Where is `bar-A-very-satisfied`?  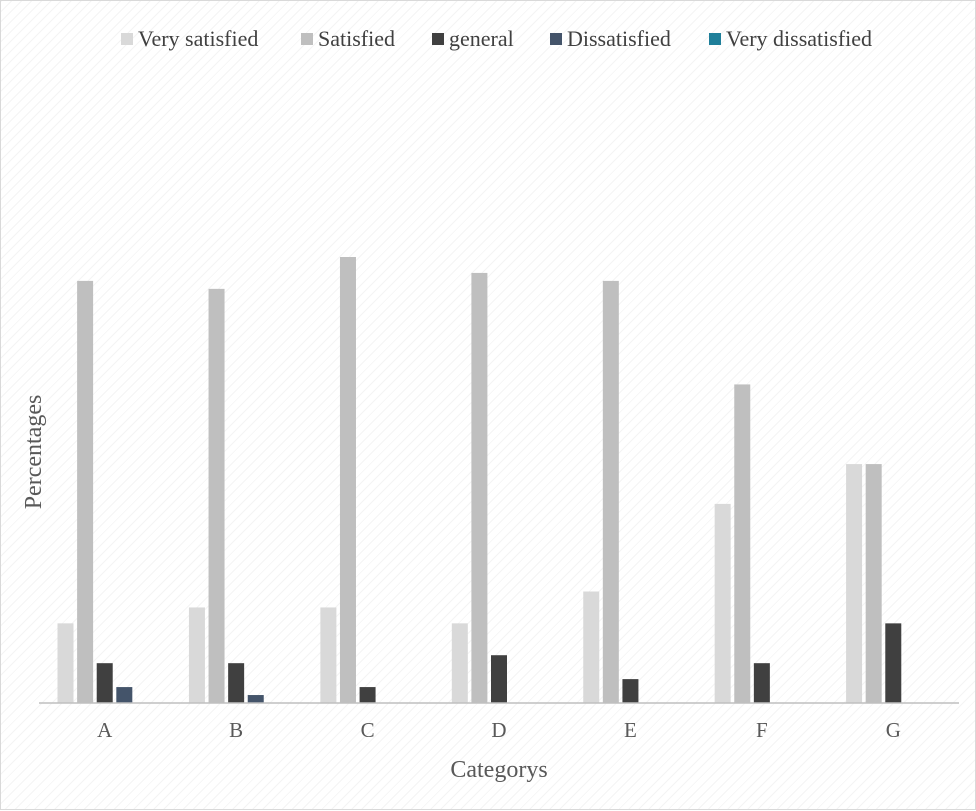
bar-A-very-satisfied is located at coordinates (65, 663).